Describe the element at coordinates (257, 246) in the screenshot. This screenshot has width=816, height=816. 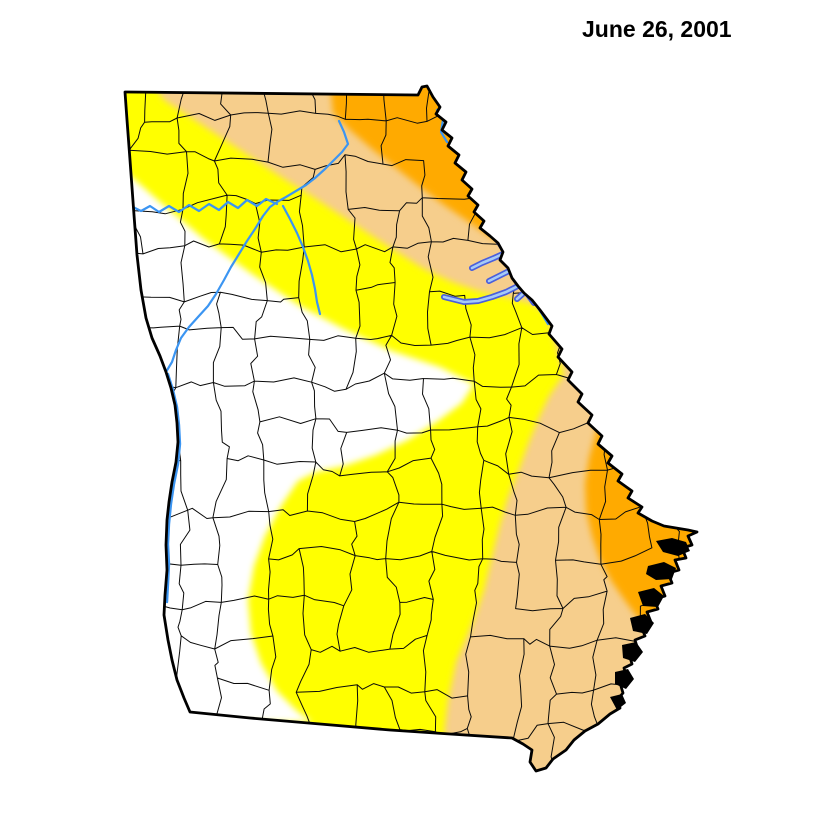
I see `river-chattahoochee` at that location.